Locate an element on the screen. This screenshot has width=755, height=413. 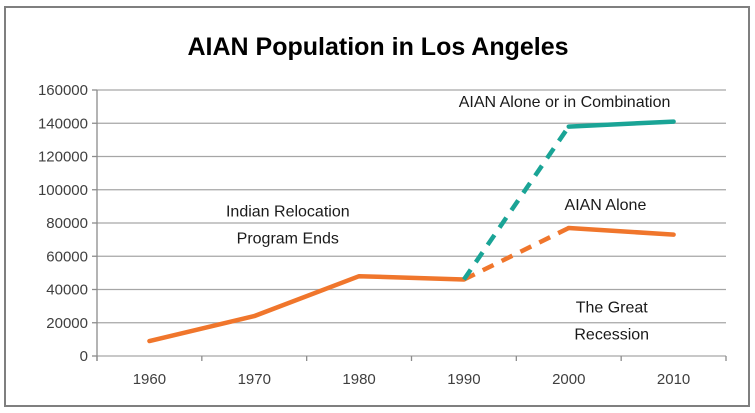
y-tick-label: 60000 is located at coordinates (67, 256).